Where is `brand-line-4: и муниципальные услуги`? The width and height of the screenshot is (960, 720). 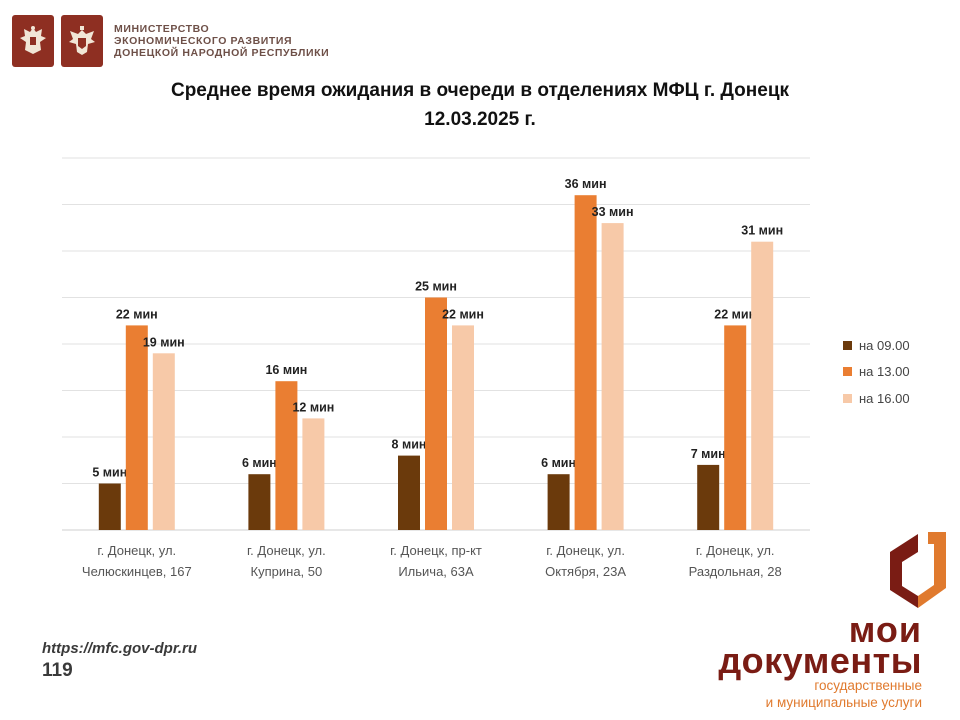 brand-line-4: и муниципальные услуги is located at coordinates (843, 702).